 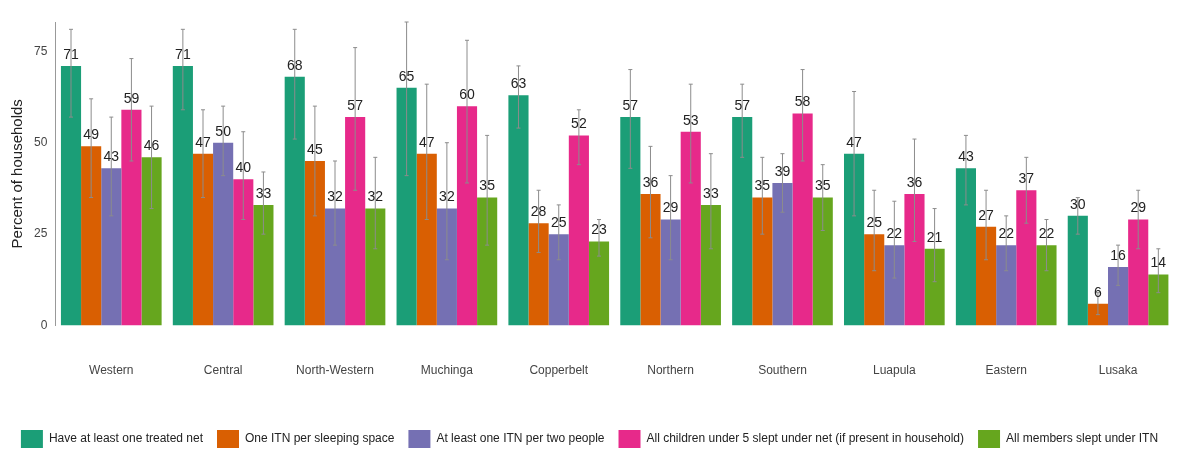 What do you see at coordinates (335, 370) in the screenshot?
I see `x-tick-label: North-Western` at bounding box center [335, 370].